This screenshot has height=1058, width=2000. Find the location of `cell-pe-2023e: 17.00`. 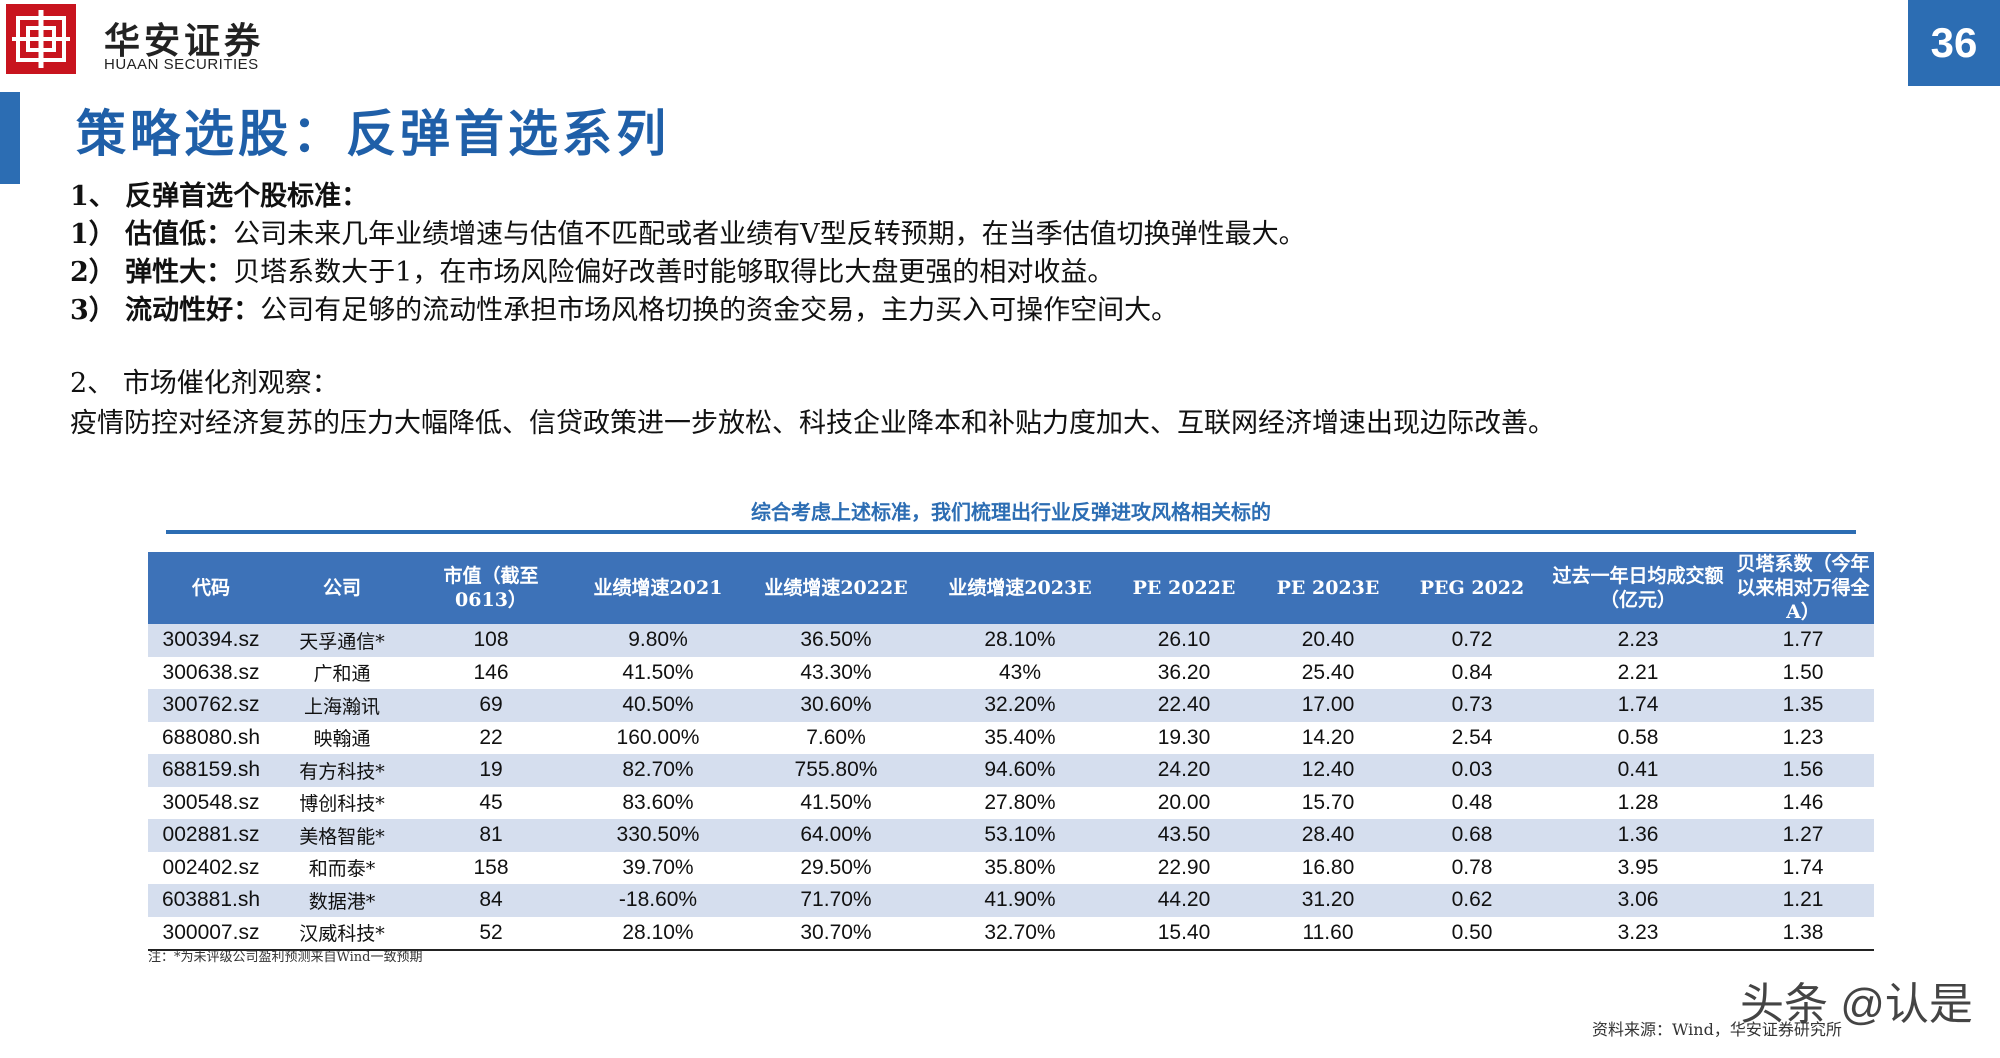

cell-pe-2023e: 17.00 is located at coordinates (1328, 705).